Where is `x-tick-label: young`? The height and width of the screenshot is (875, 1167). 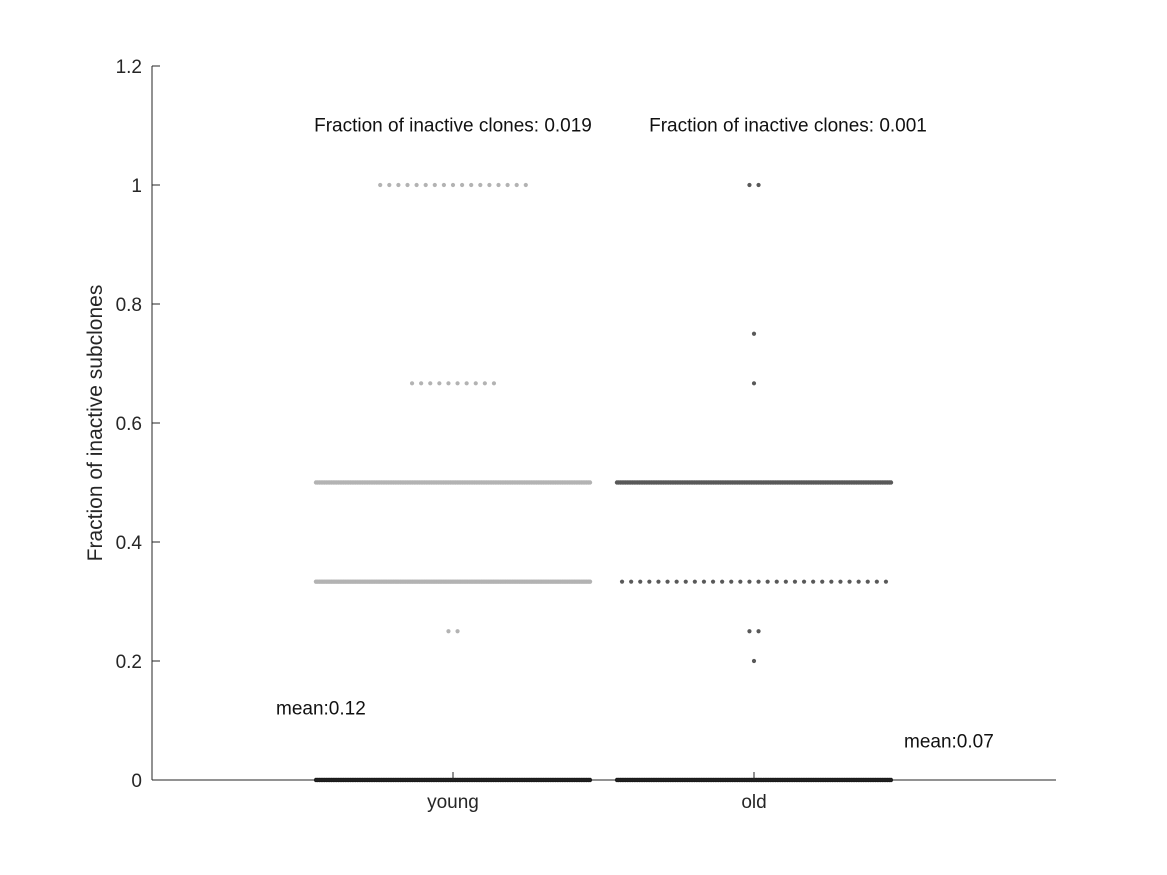
x-tick-label: young is located at coordinates (453, 802).